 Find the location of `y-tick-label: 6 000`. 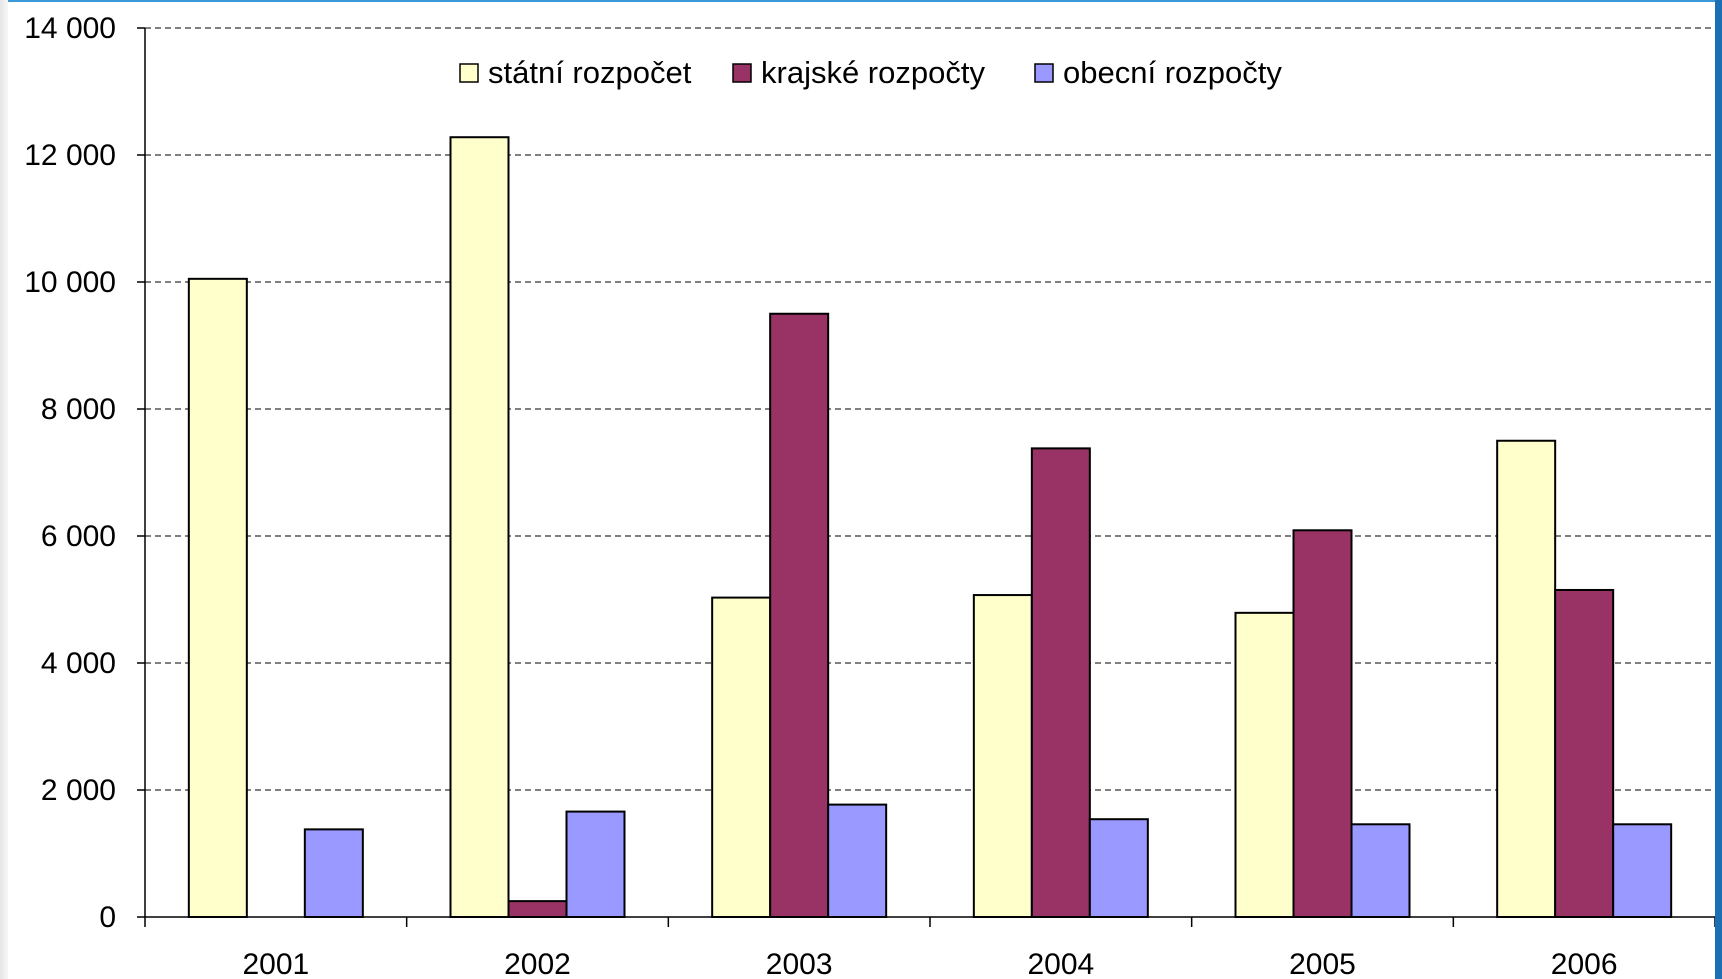

y-tick-label: 6 000 is located at coordinates (78, 536).